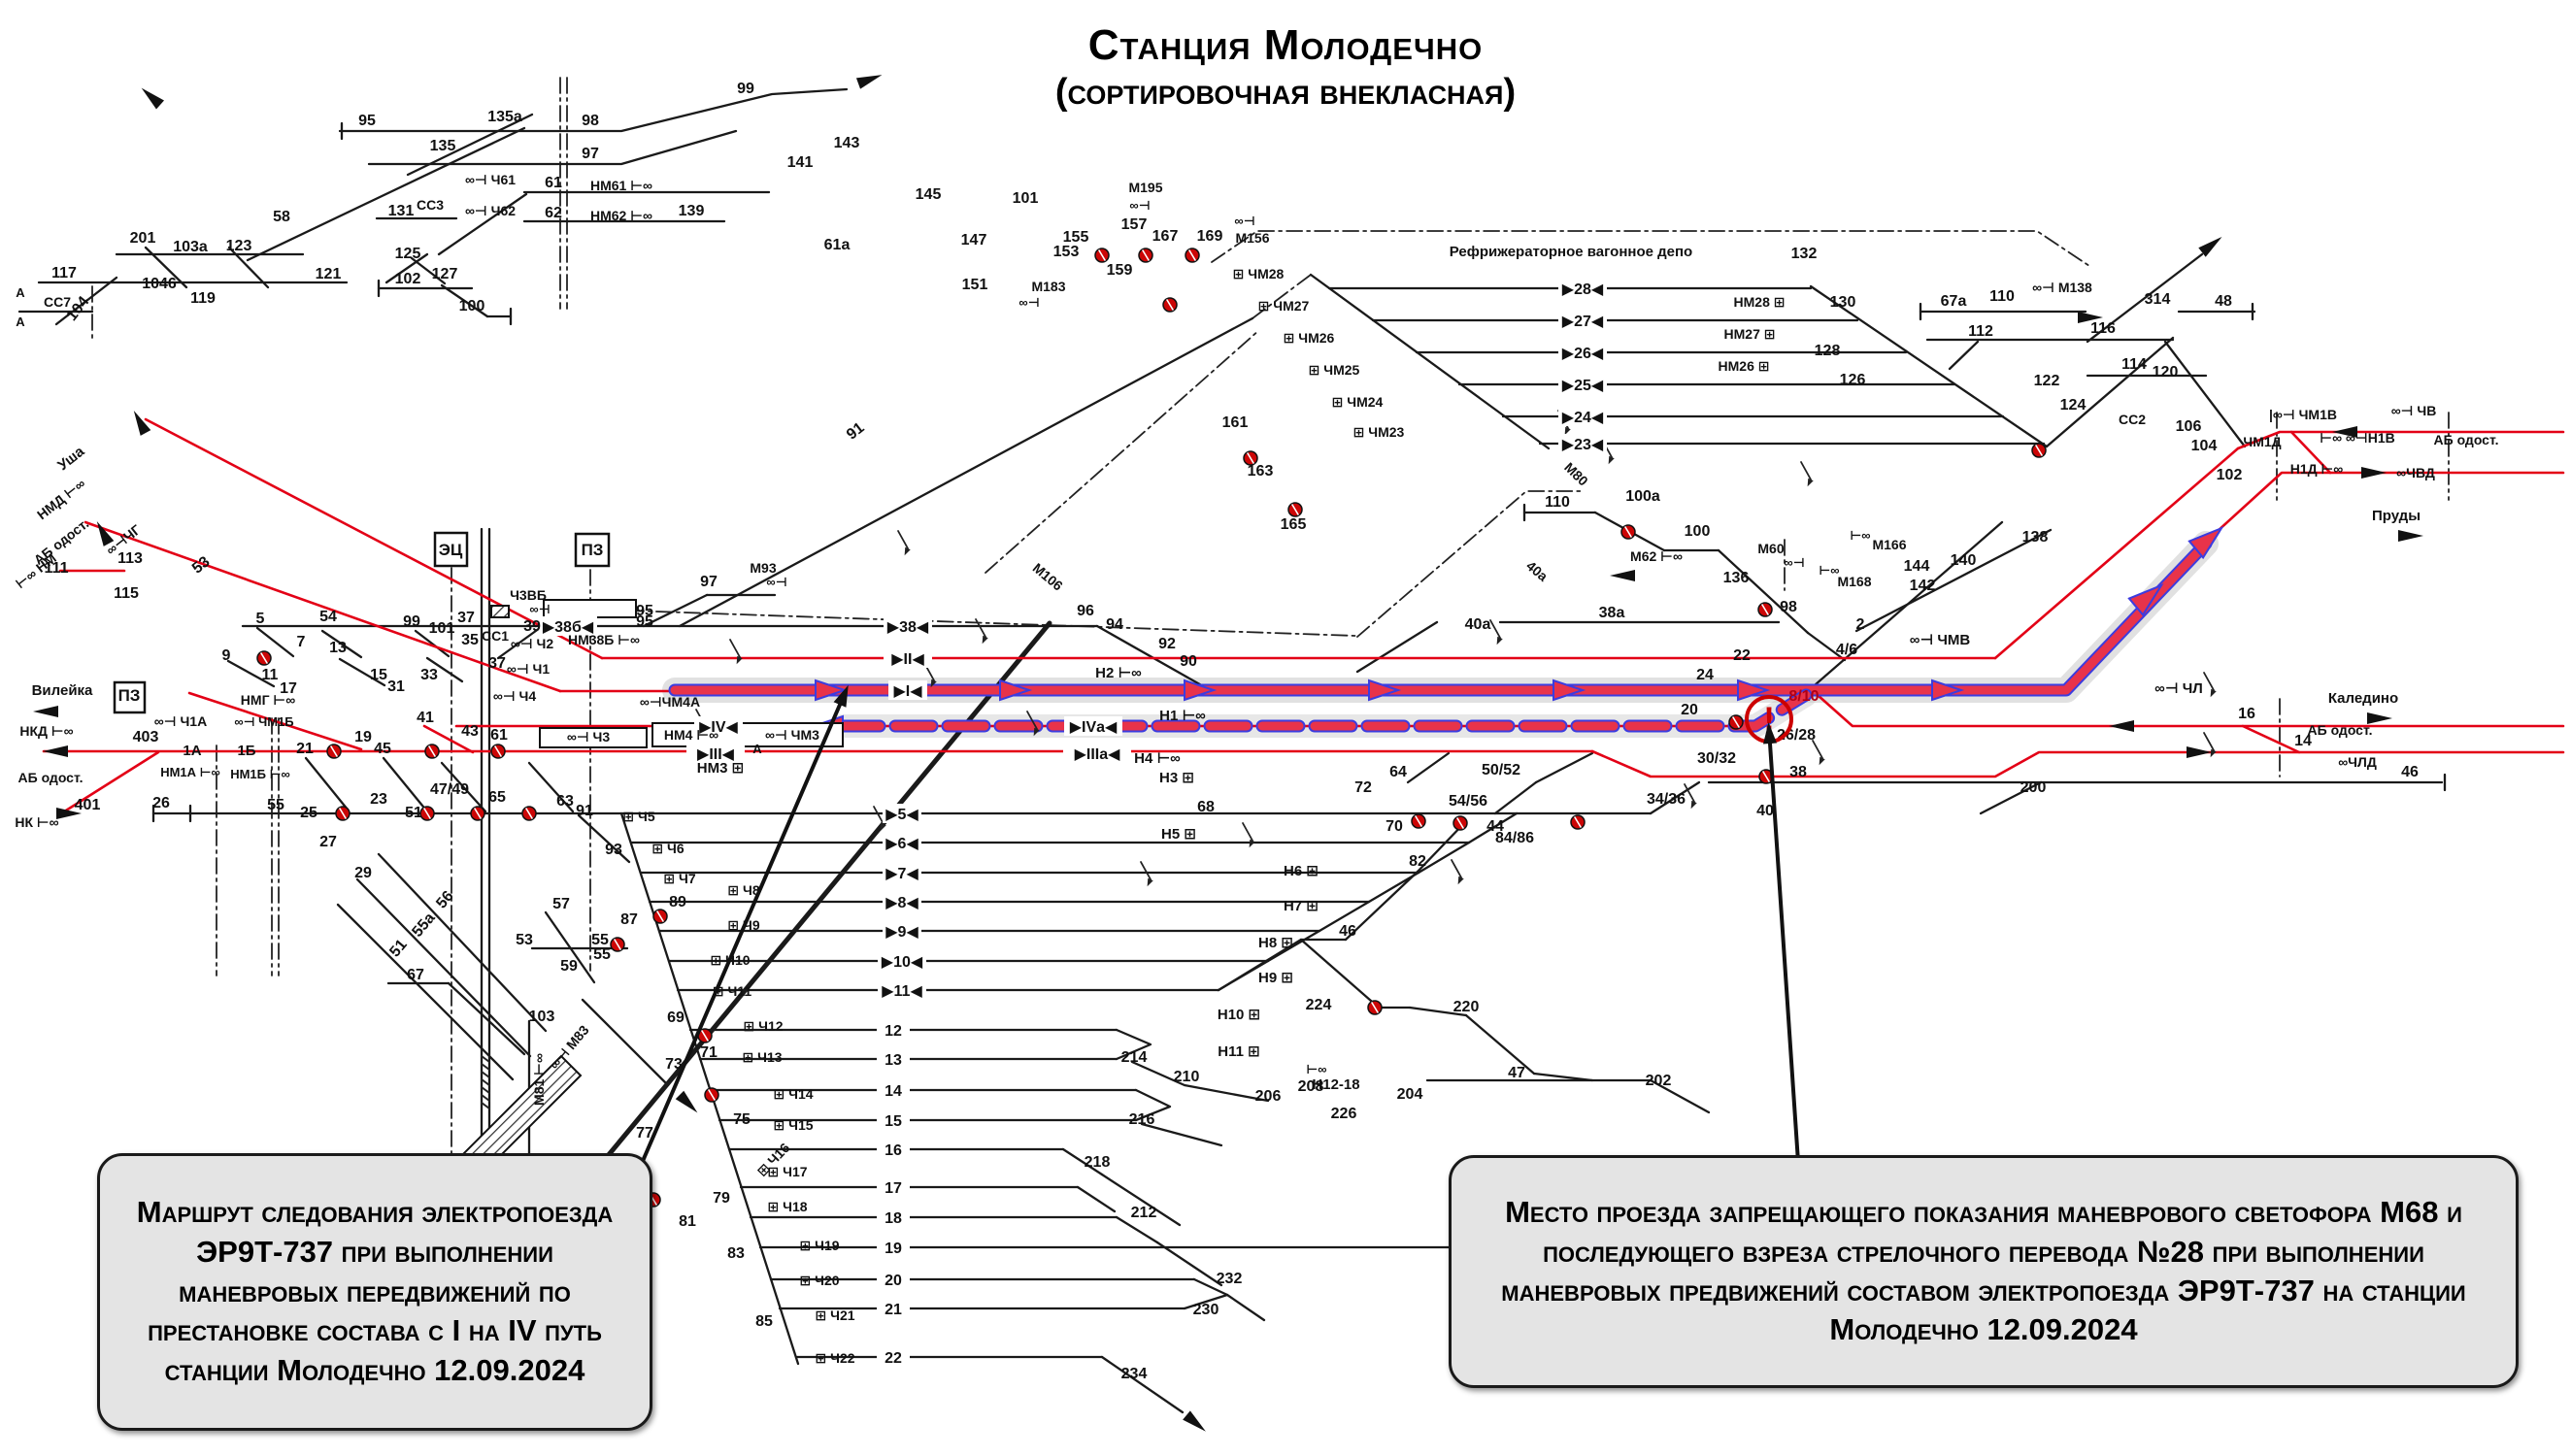  Describe the element at coordinates (1261, 471) in the screenshot. I see `diagram-label: 163` at that location.